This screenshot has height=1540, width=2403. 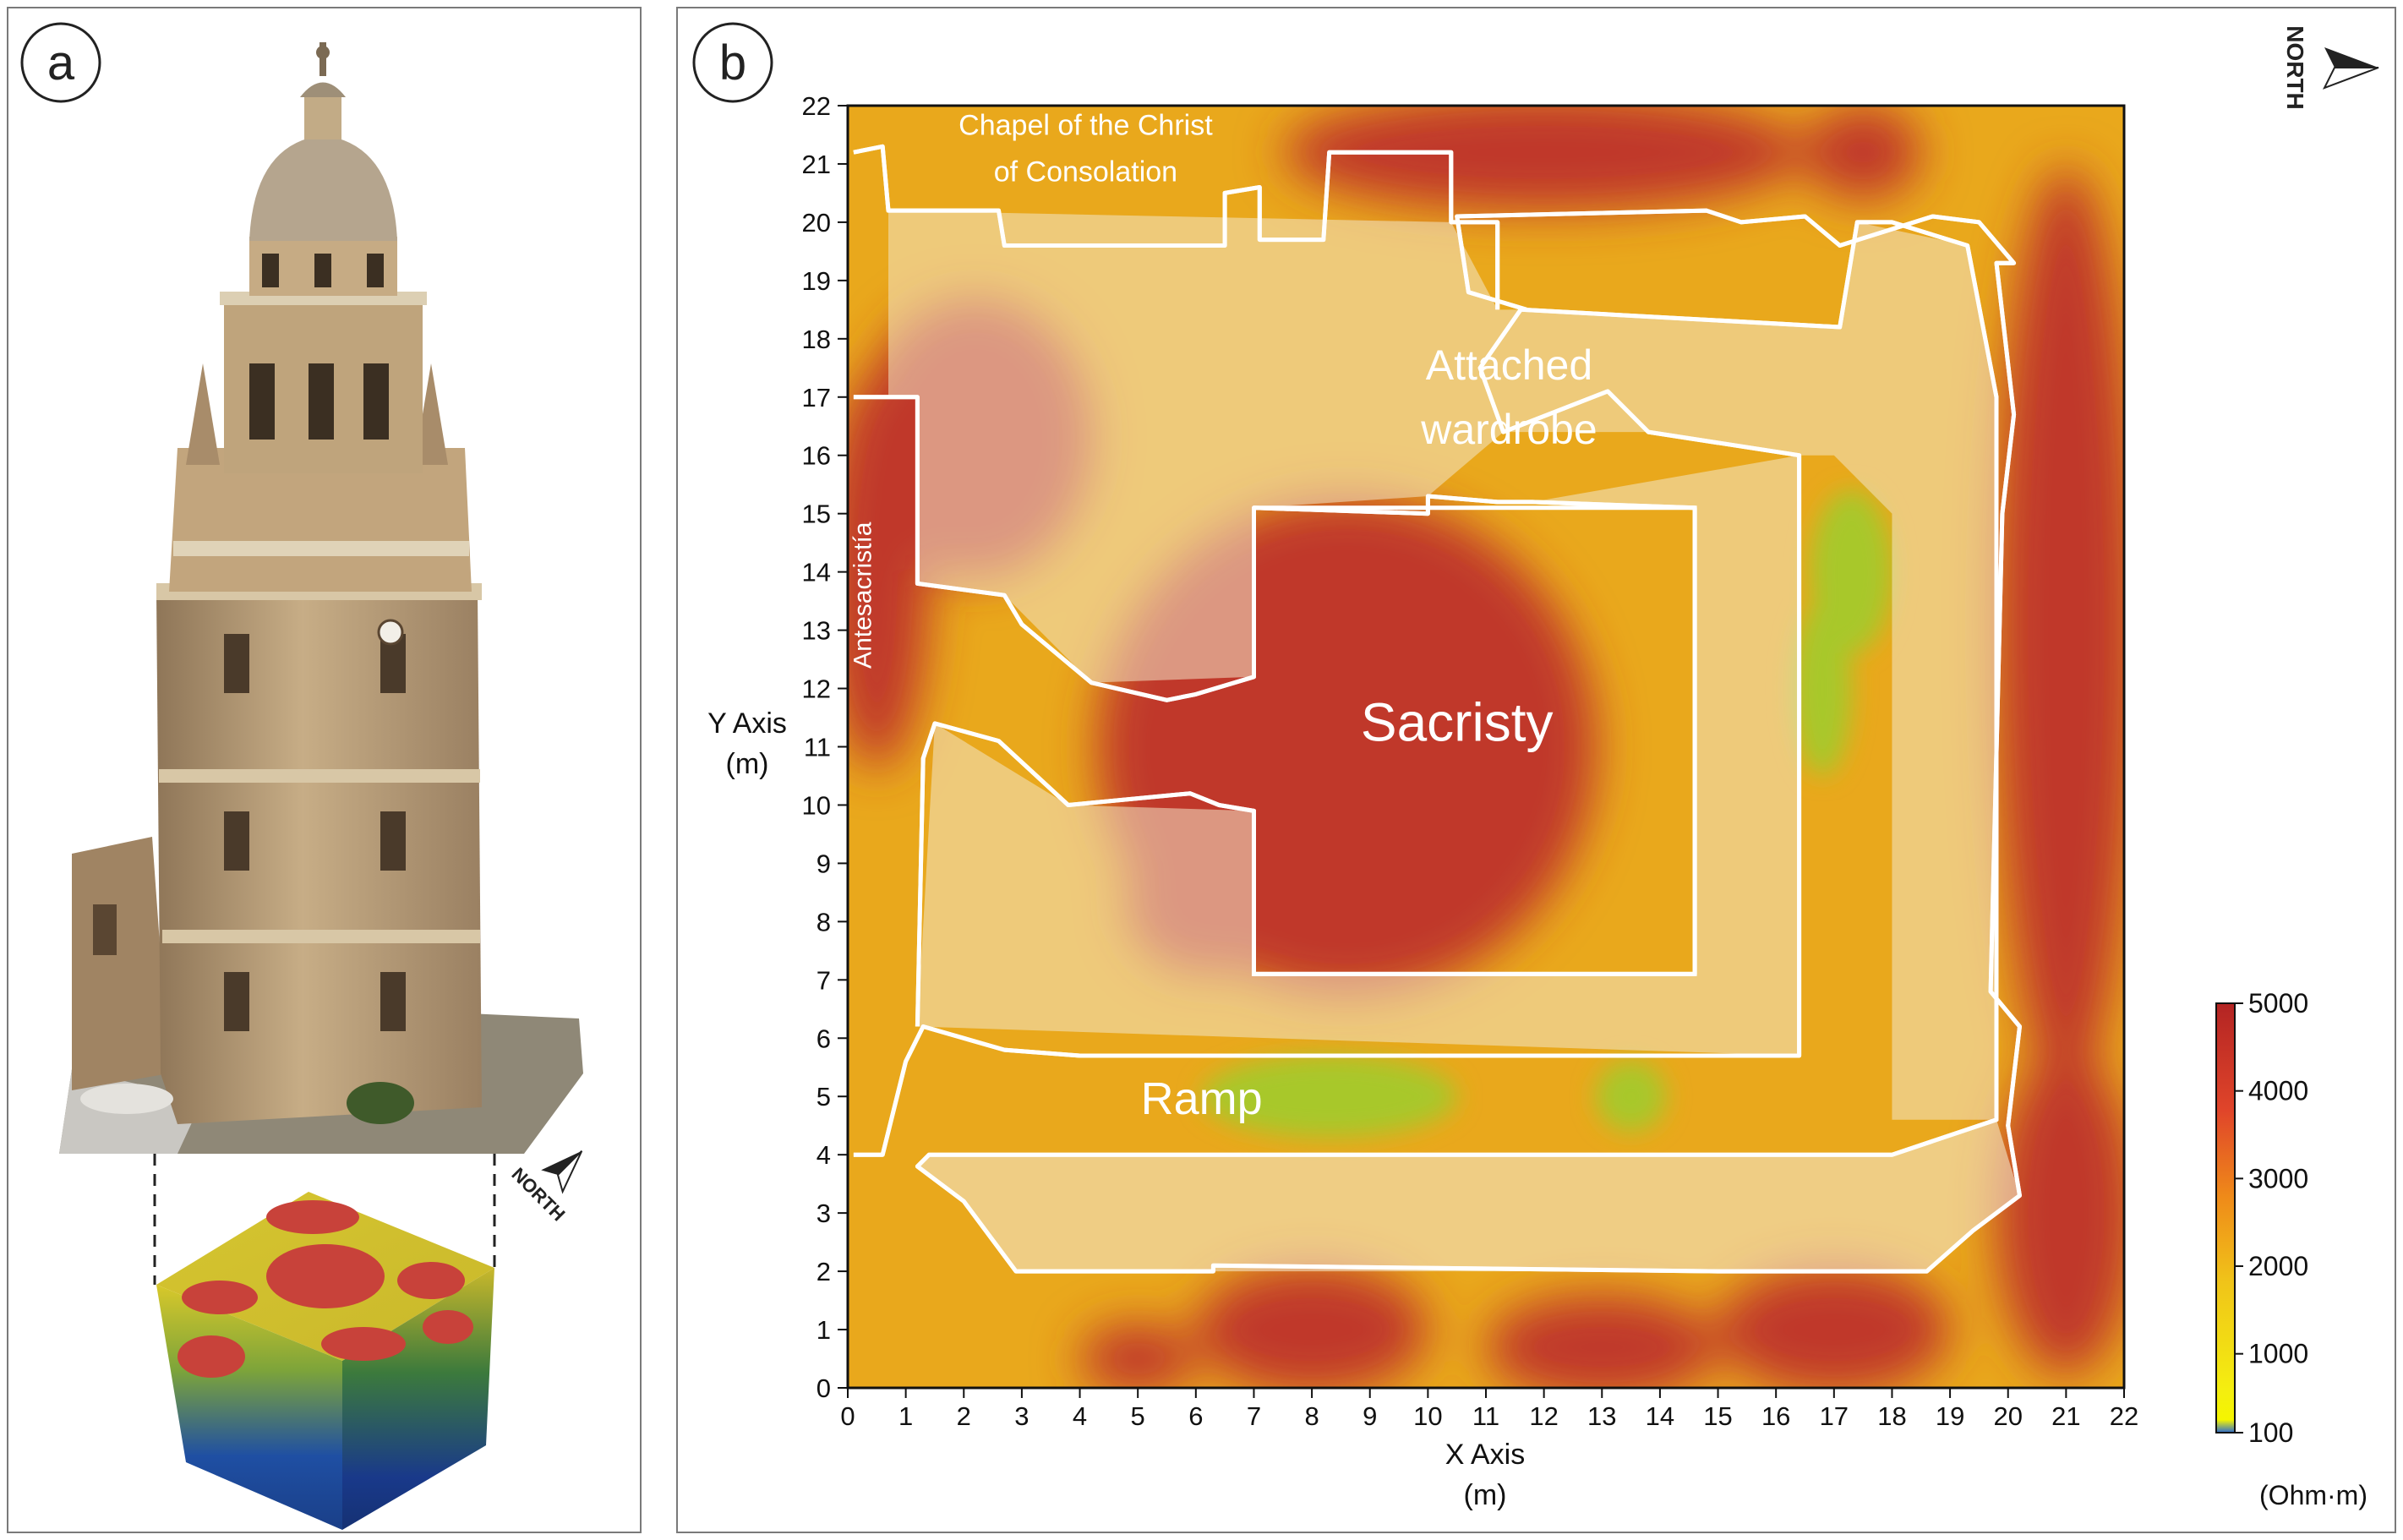 I want to click on colorbar-tick-label: 3000, so click(x=2278, y=1178).